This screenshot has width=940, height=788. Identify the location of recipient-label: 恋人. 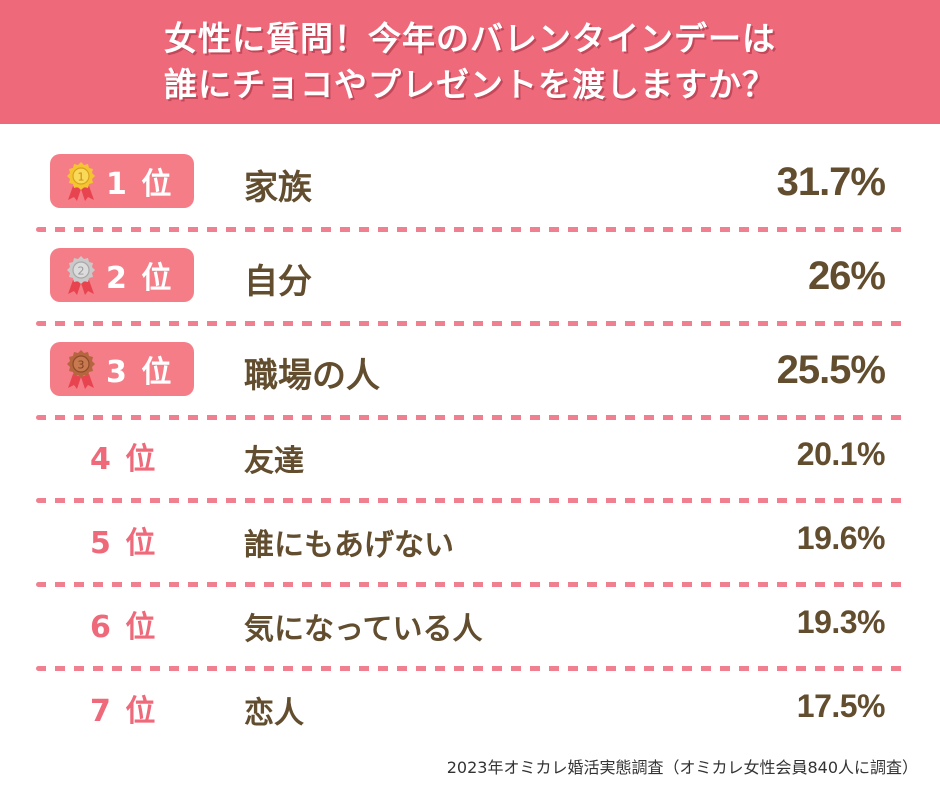
(274, 713).